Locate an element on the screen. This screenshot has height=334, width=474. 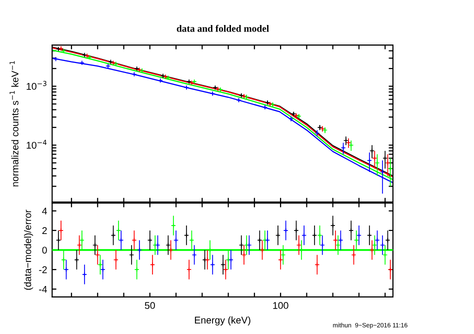
y-tick-label: 10$^{−4}$ is located at coordinates (36, 144).